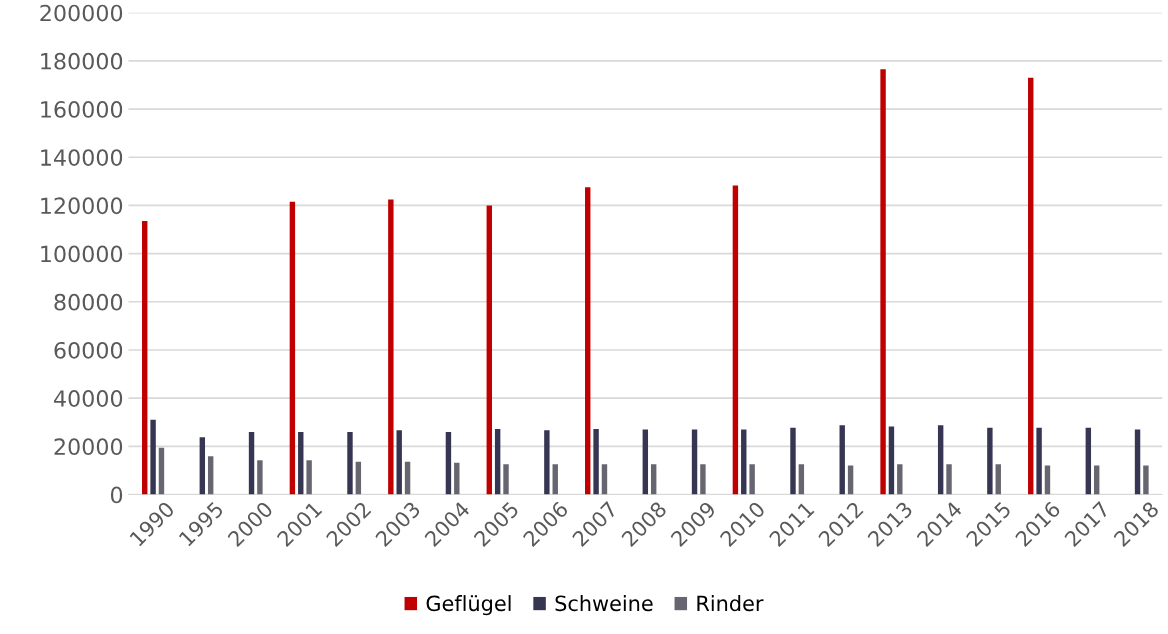  I want to click on y-tick-label: 20000, so click(88, 447).